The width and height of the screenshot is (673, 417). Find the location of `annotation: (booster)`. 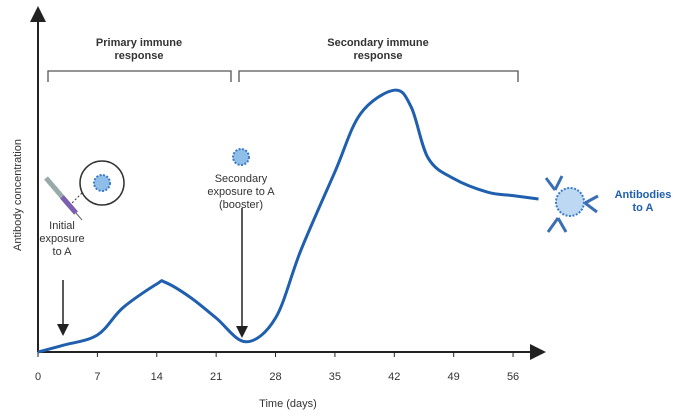

annotation: (booster) is located at coordinates (241, 205).